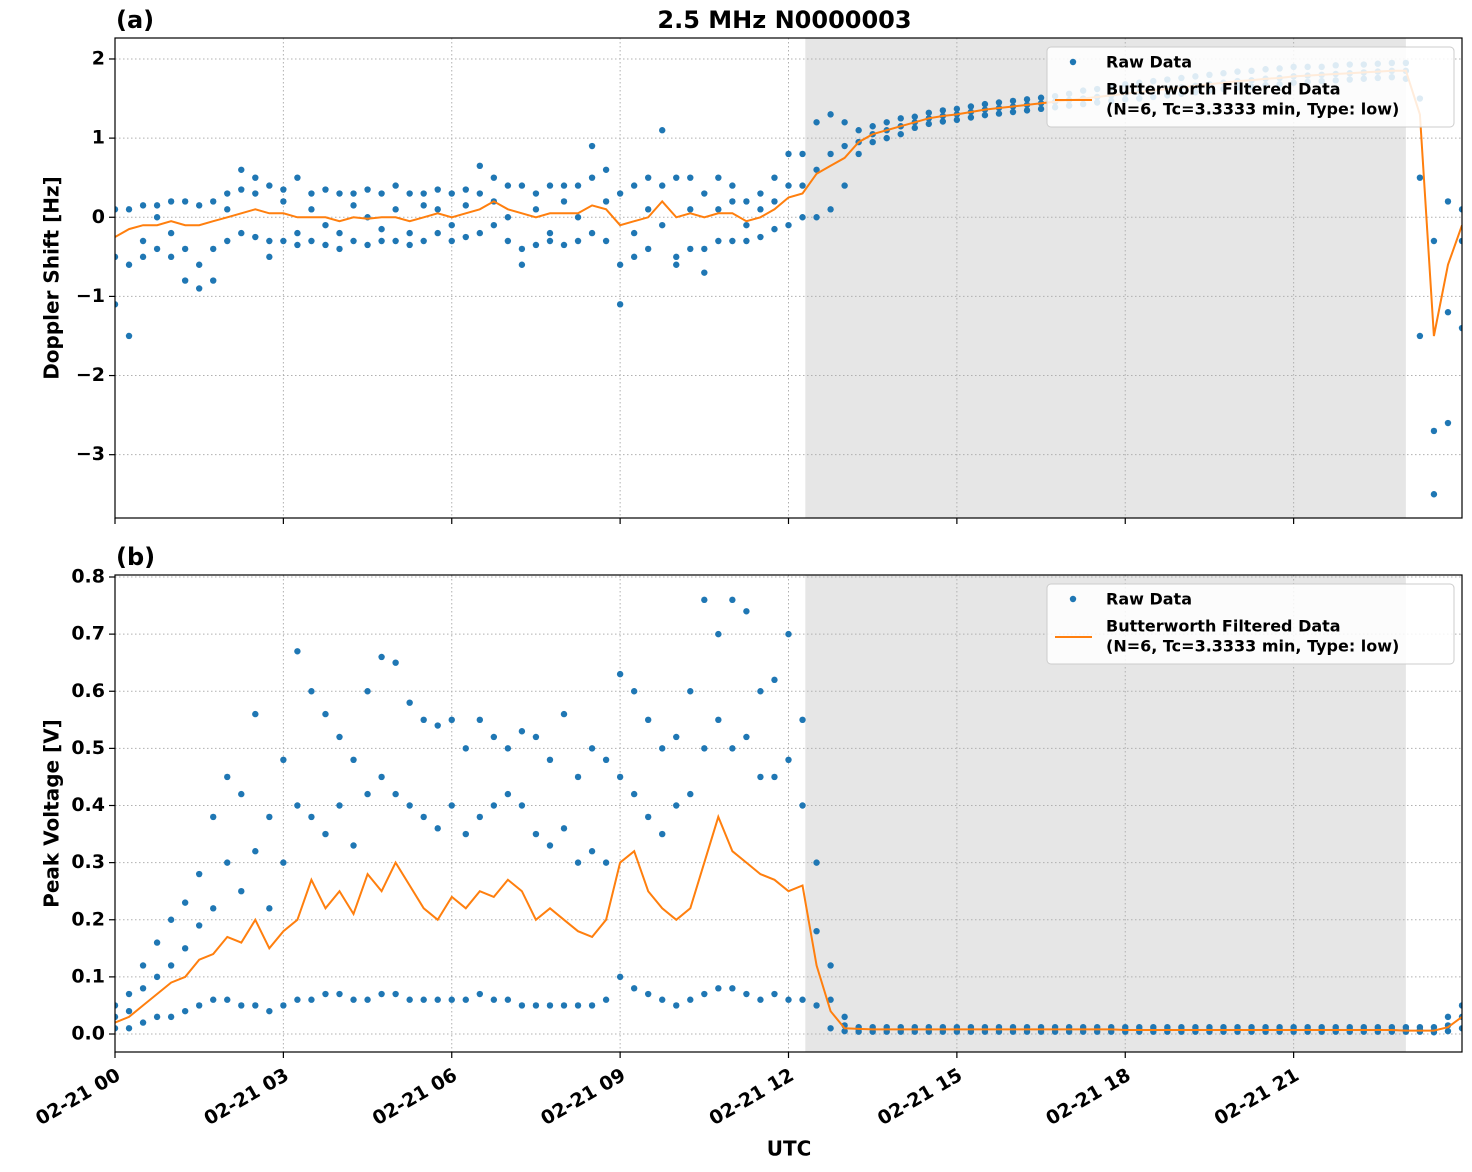  Describe the element at coordinates (751, 1097) in the screenshot. I see `x-tick-label: 02-21 12` at that location.